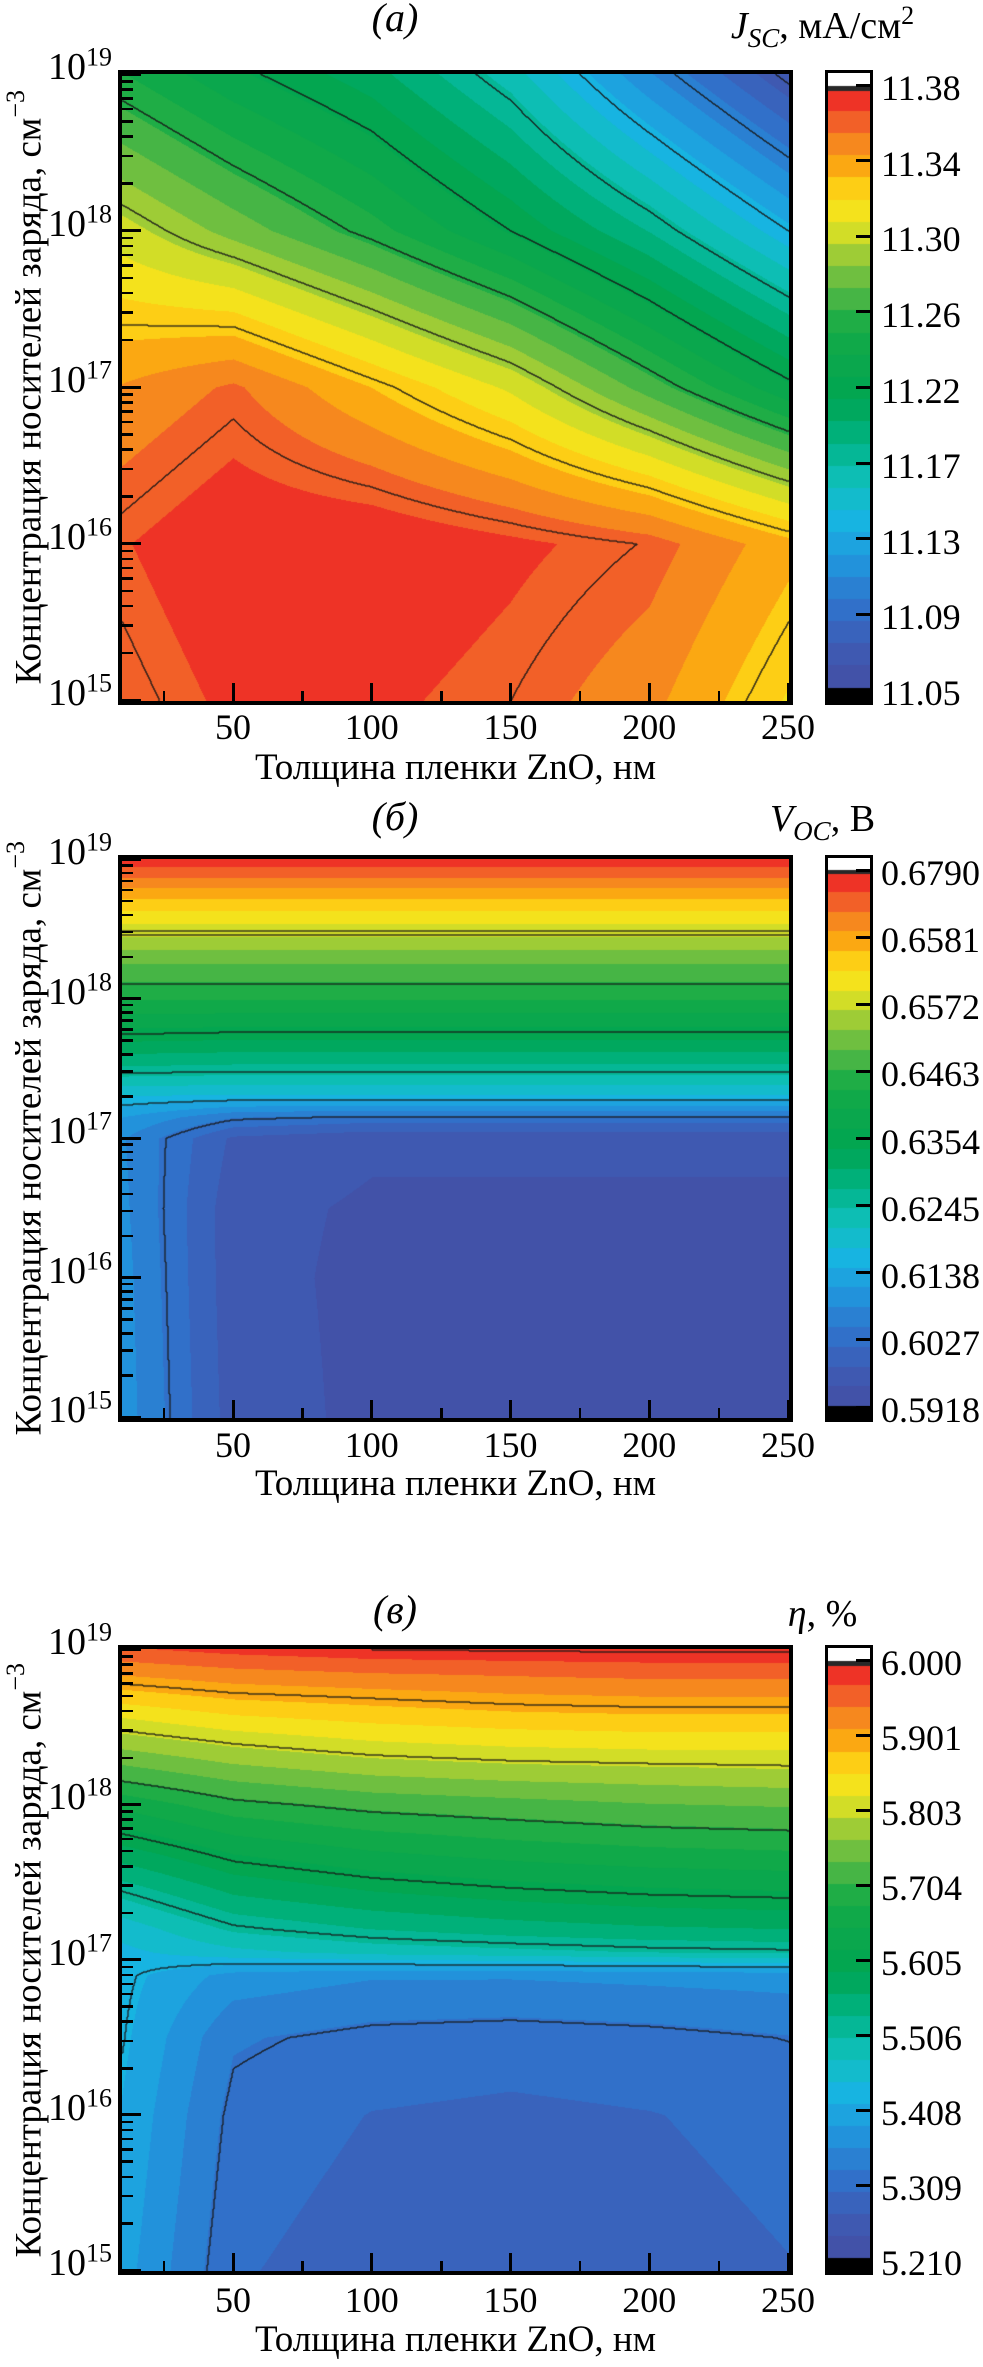  Describe the element at coordinates (930, 1342) in the screenshot. I see `colorbar-tick-label: 0.6027` at that location.